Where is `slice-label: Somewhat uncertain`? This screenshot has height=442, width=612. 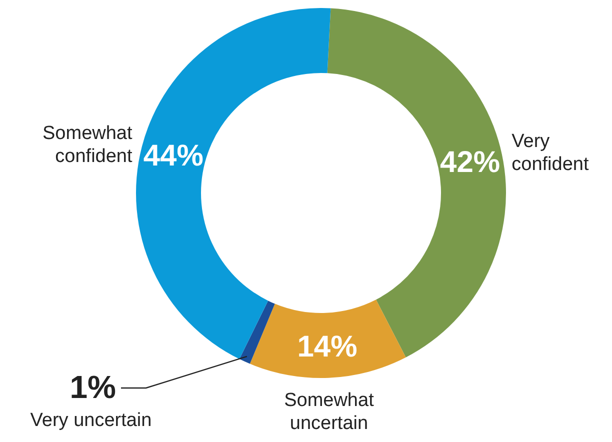
slice-label: Somewhat uncertain is located at coordinates (329, 412).